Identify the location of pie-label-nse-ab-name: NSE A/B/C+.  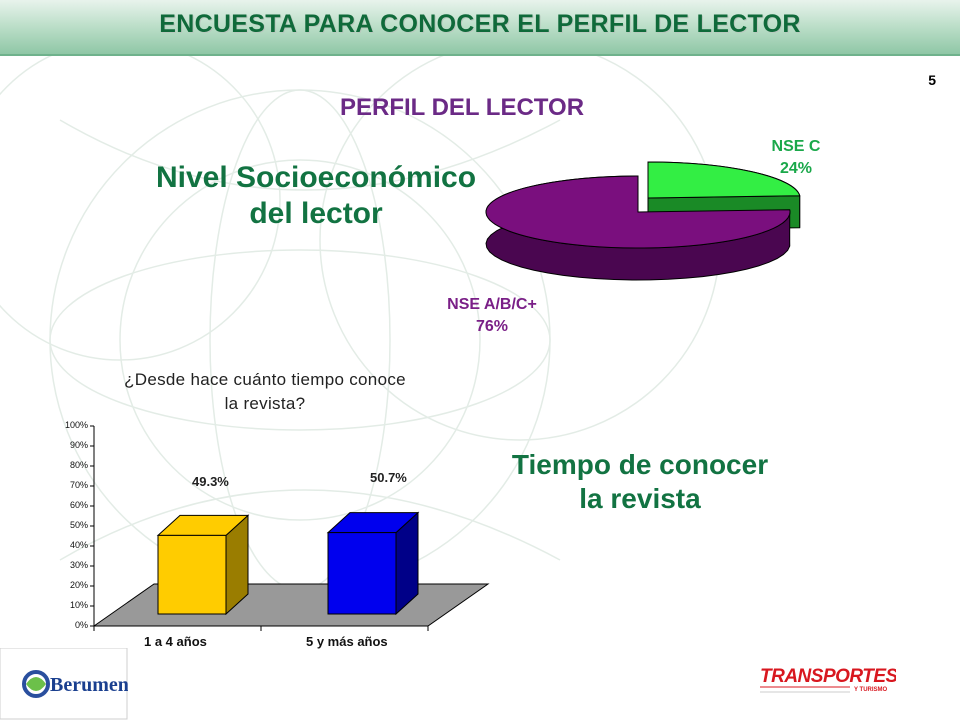
(492, 304).